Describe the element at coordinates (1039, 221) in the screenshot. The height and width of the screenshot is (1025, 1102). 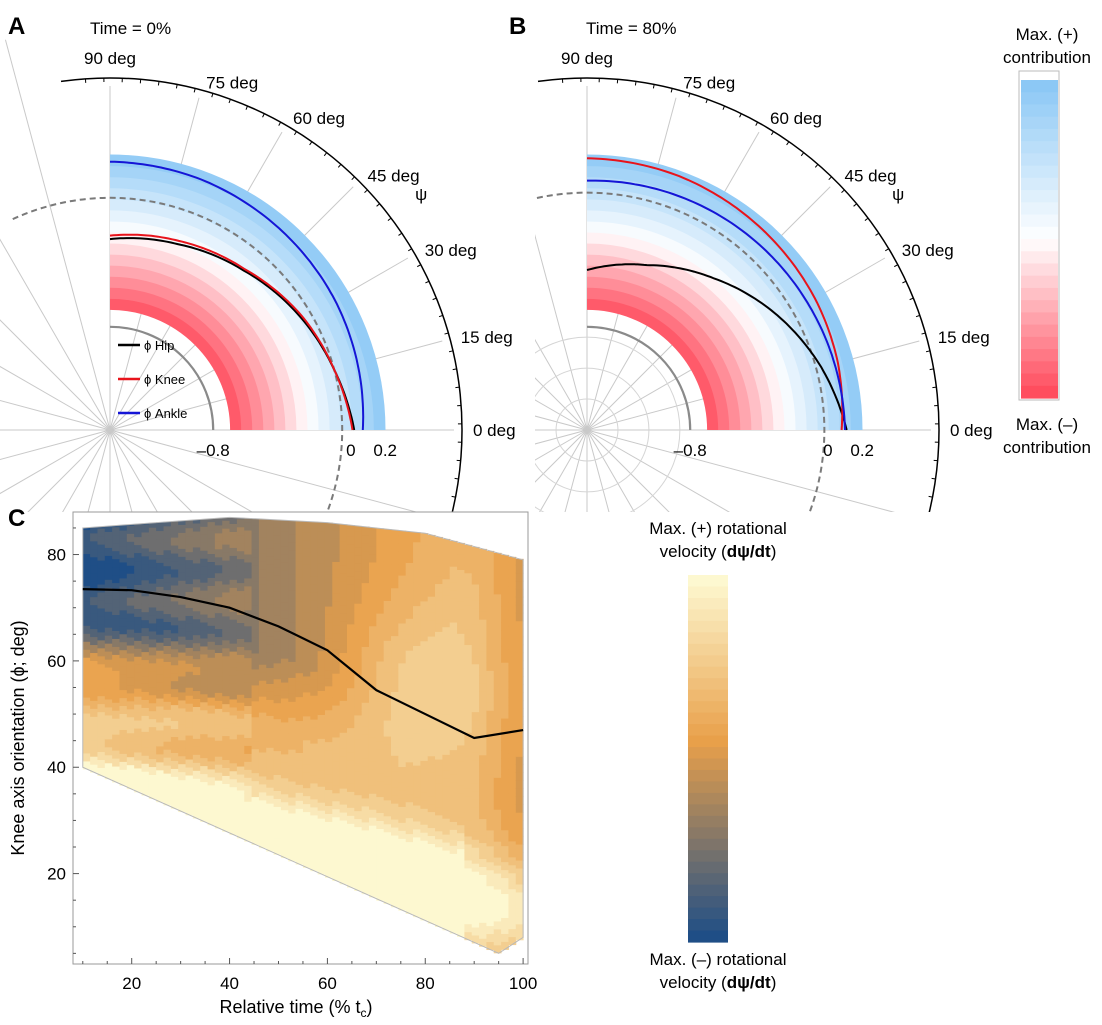
I see `contribution-colorbar-step` at that location.